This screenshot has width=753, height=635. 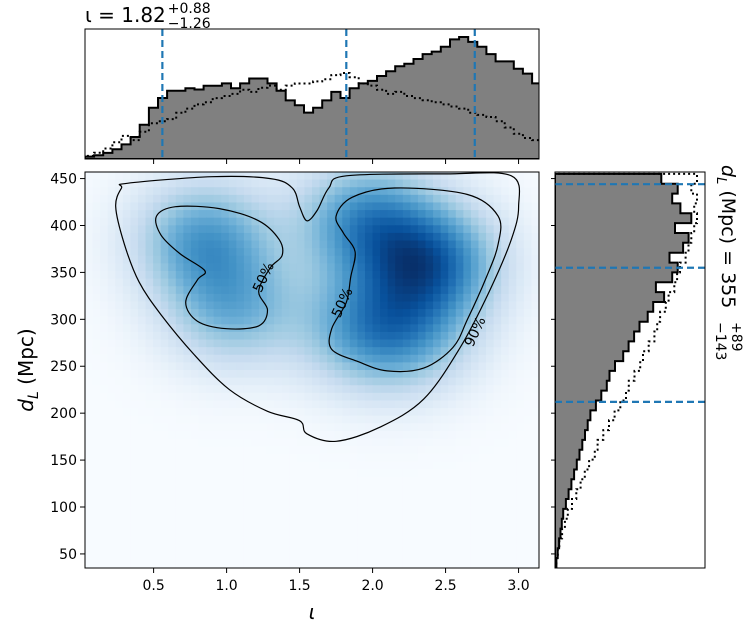 I want to click on y-axis-label: dL (Mpc), so click(x=28, y=369).